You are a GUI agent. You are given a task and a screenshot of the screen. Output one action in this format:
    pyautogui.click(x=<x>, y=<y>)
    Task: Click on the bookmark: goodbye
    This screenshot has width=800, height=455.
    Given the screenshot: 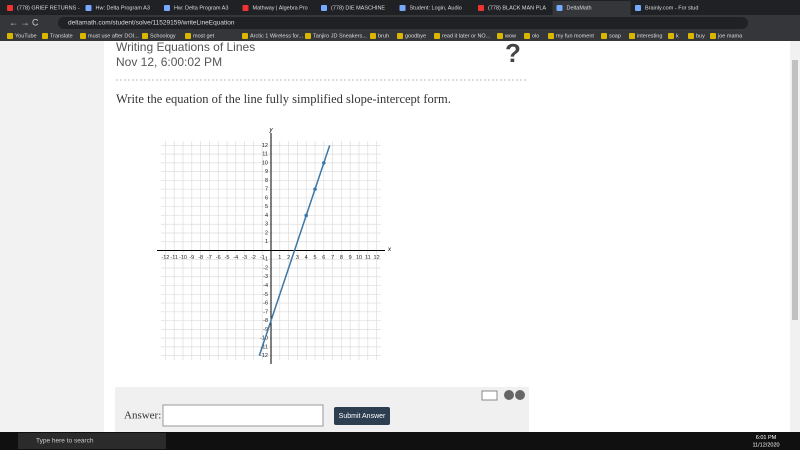 What is the action you would take?
    pyautogui.click(x=415, y=36)
    